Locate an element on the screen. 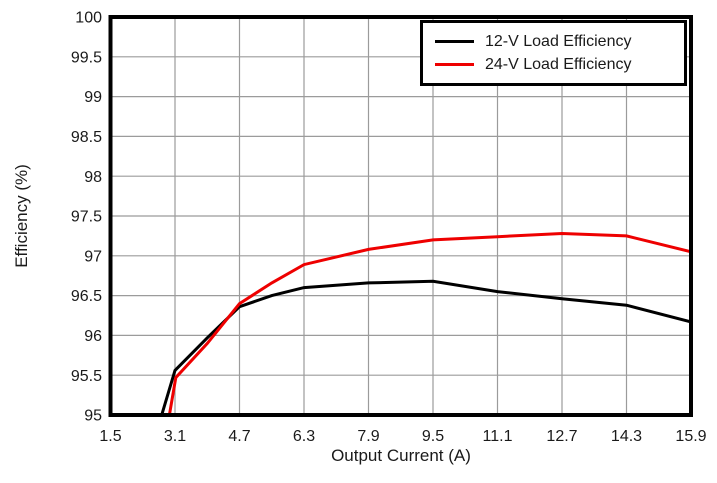 The image size is (717, 483). x-tick-label: 12.7 is located at coordinates (561, 436).